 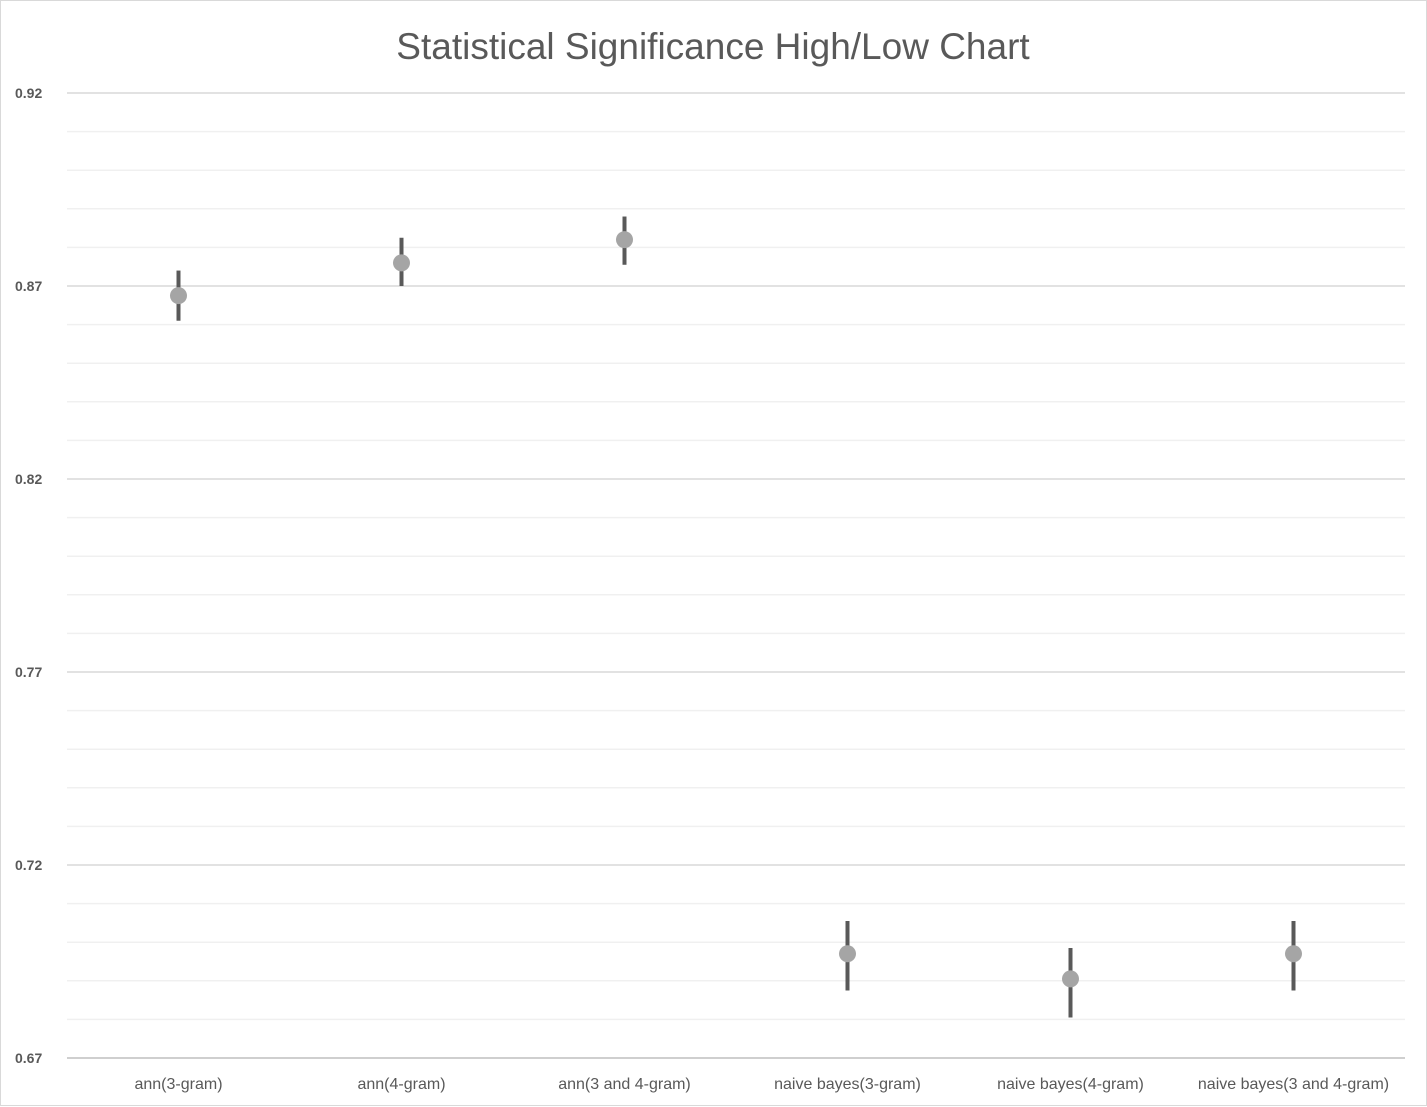 I want to click on y-tick-label: 0.72, so click(x=28, y=865).